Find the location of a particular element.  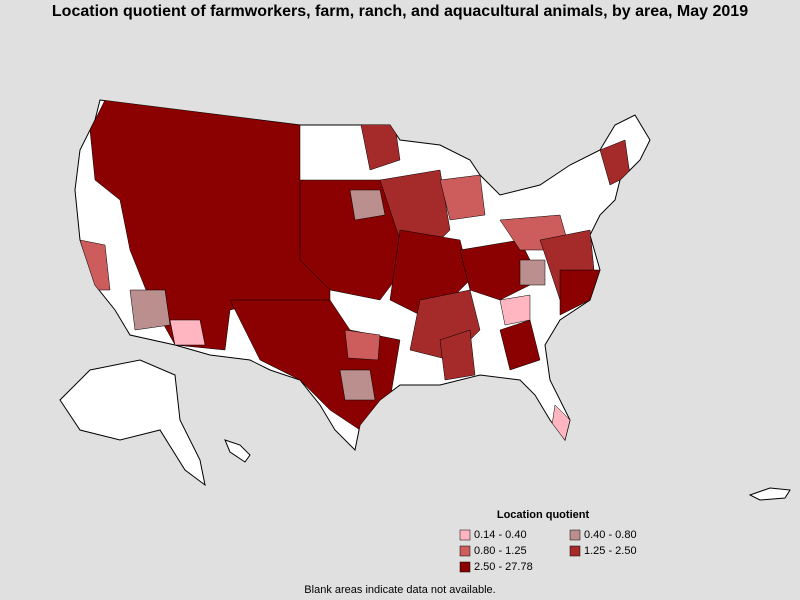

legend-label: 0.14 - 0.40 is located at coordinates (500, 535).